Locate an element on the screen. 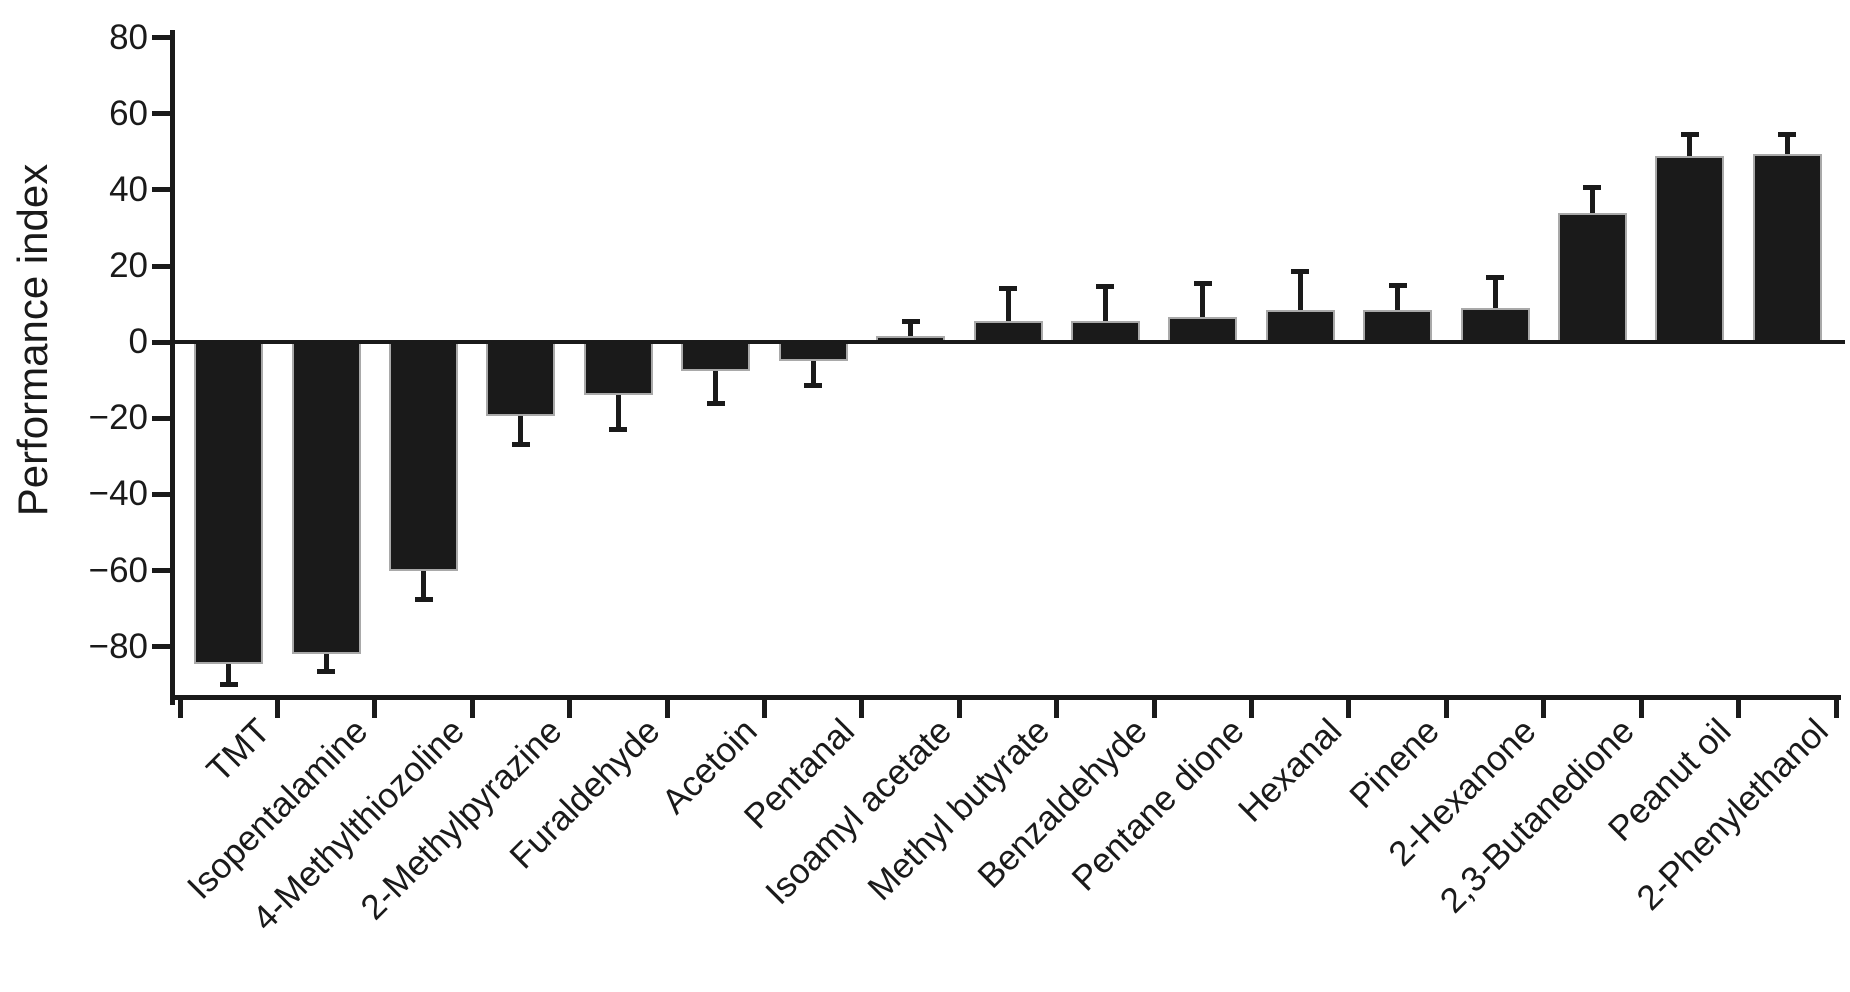 Image resolution: width=1850 pixels, height=992 pixels. y-axis-line is located at coordinates (172, 367).